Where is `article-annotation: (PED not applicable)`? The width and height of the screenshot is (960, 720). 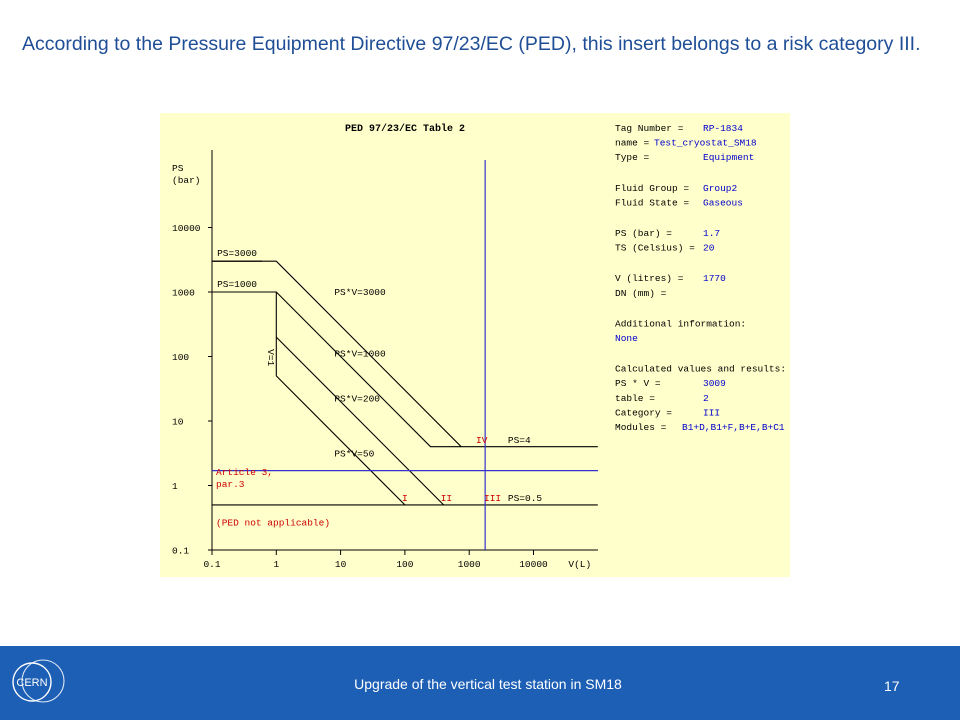 article-annotation: (PED not applicable) is located at coordinates (273, 522).